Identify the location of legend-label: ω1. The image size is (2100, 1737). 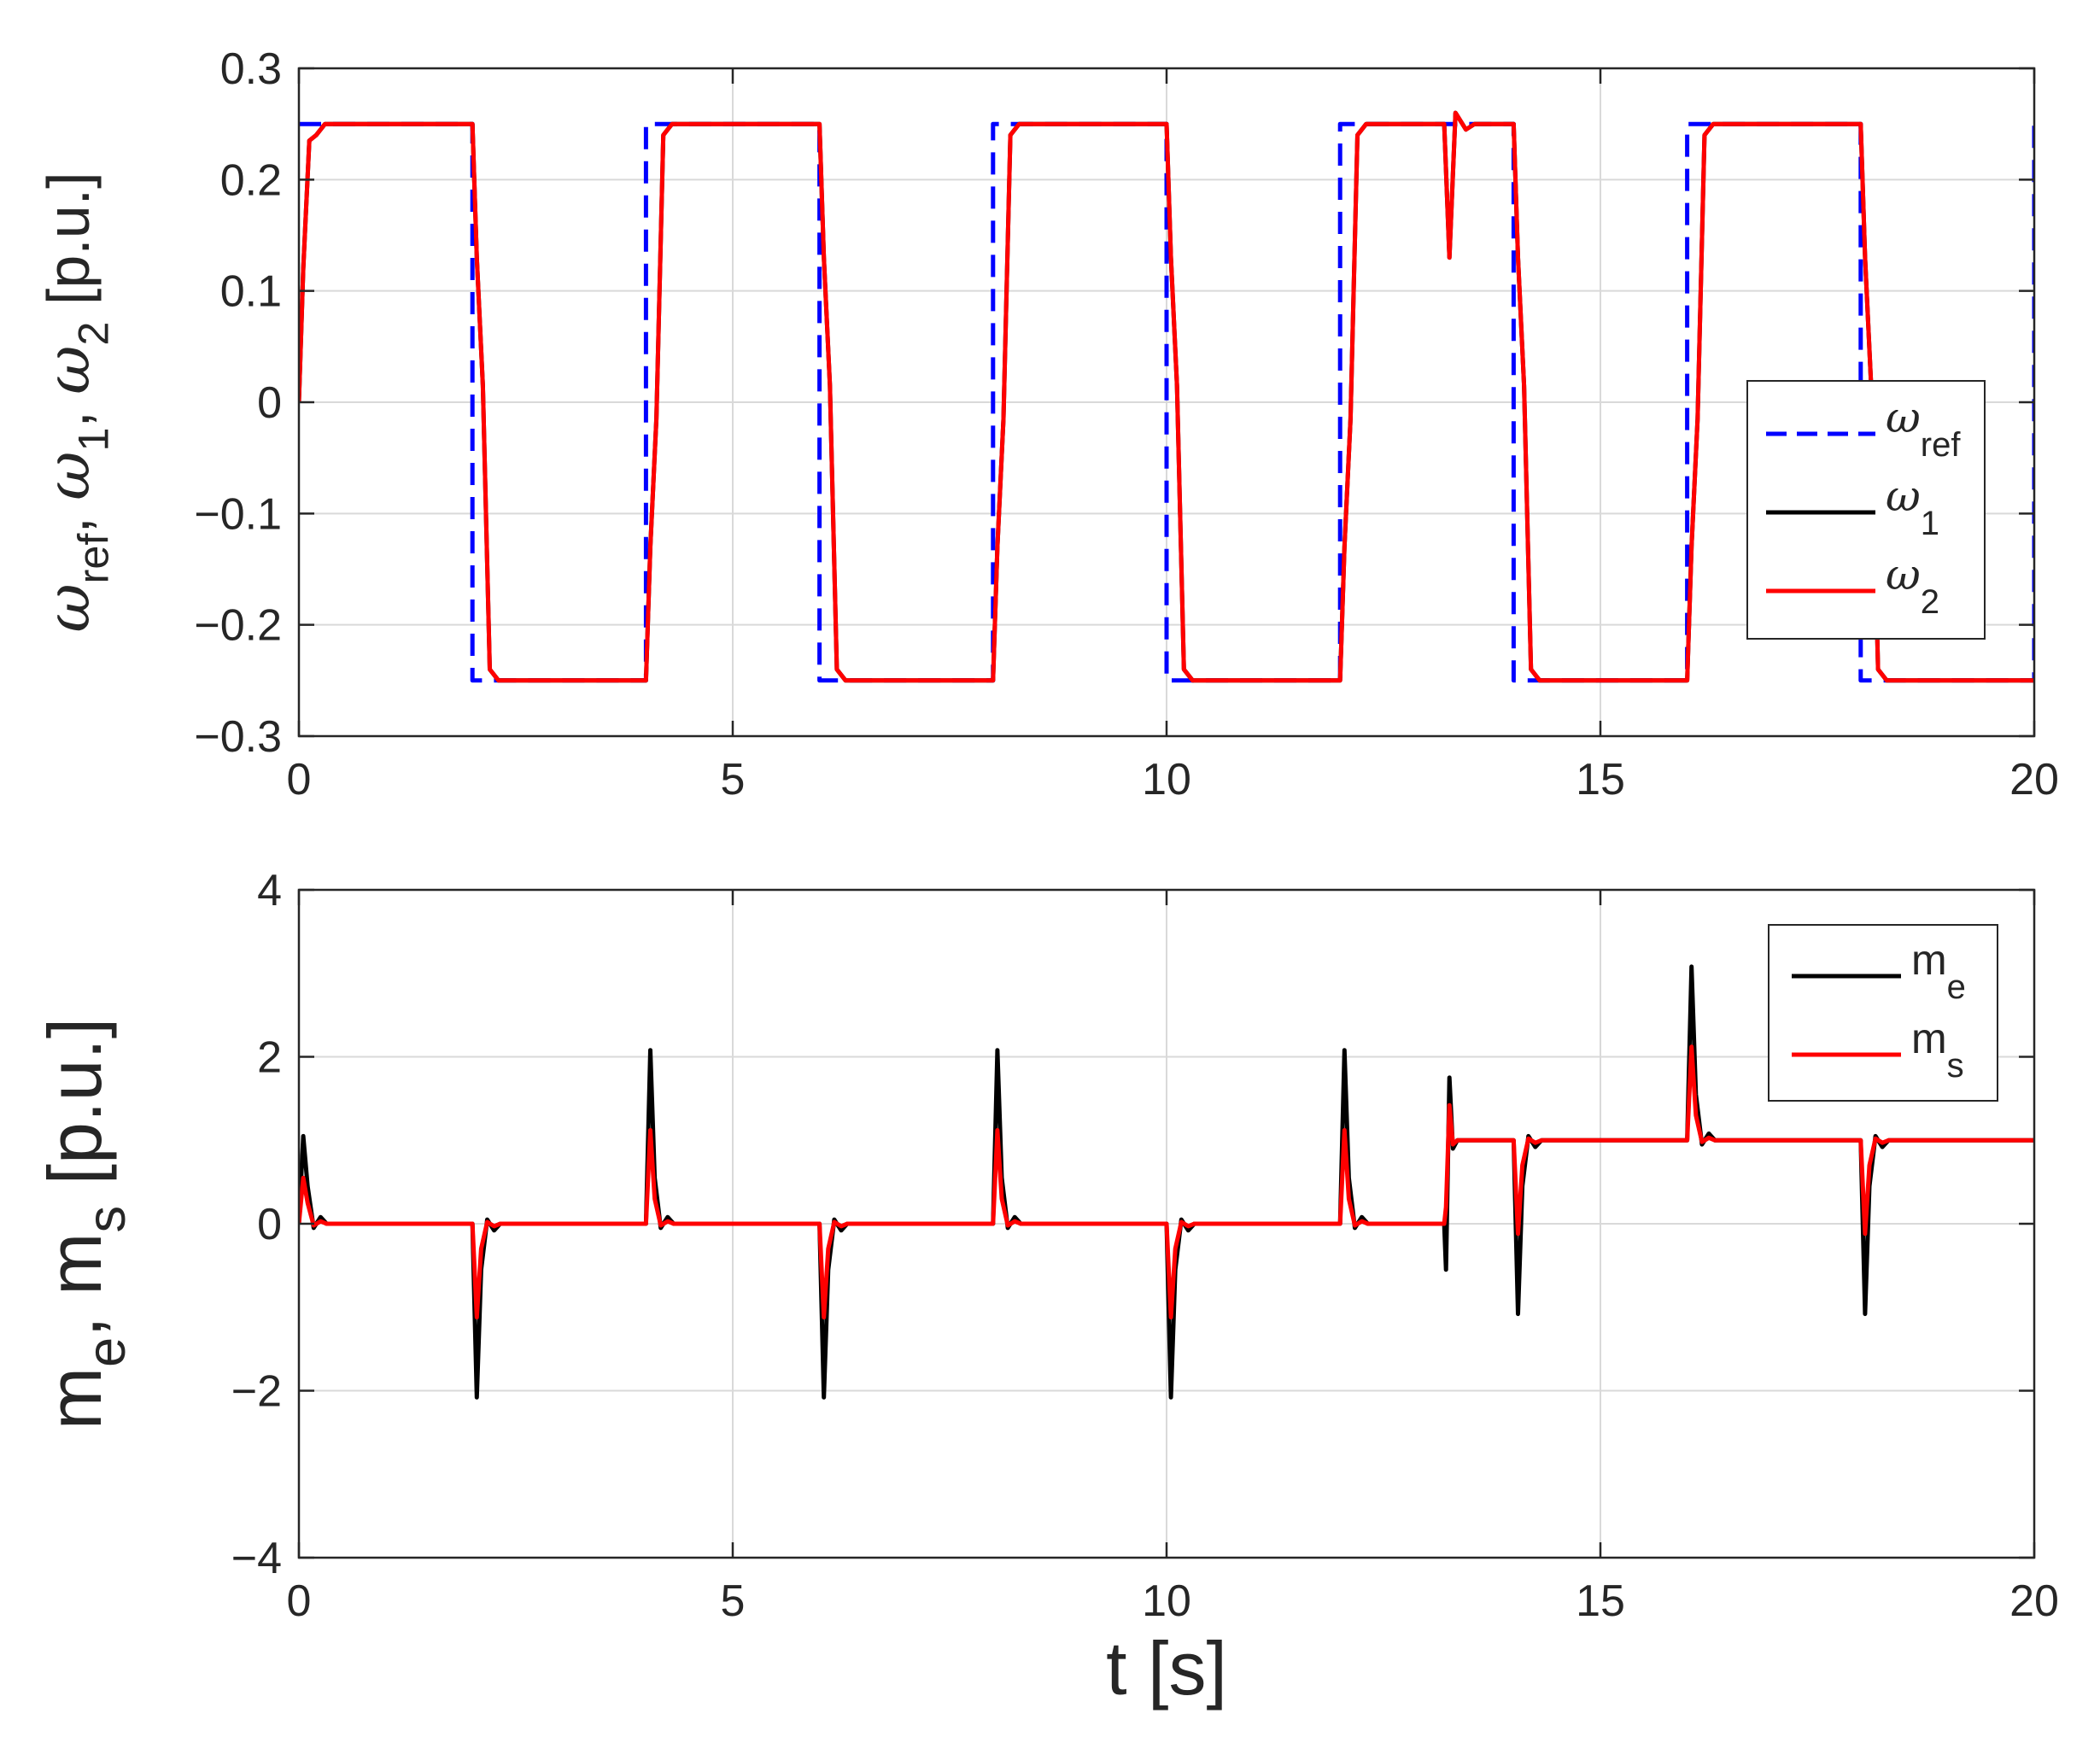
(1912, 506).